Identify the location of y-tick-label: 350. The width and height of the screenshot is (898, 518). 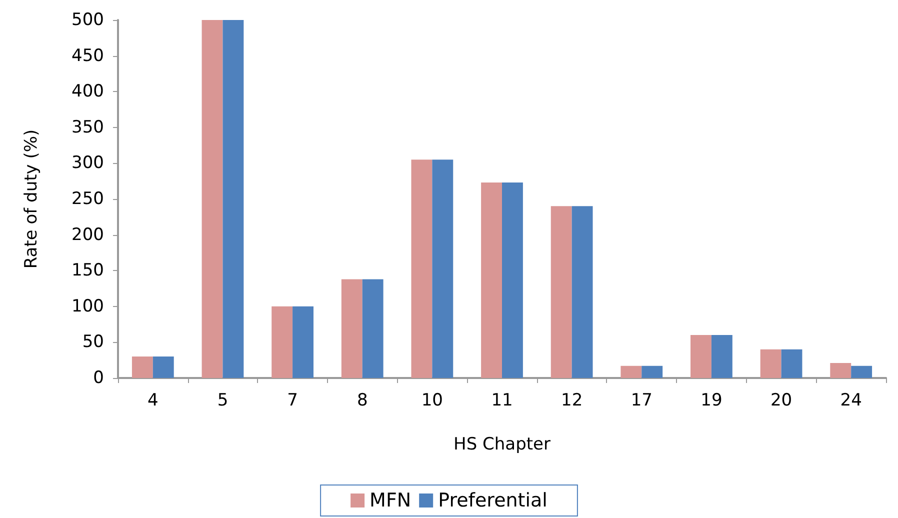
(88, 127).